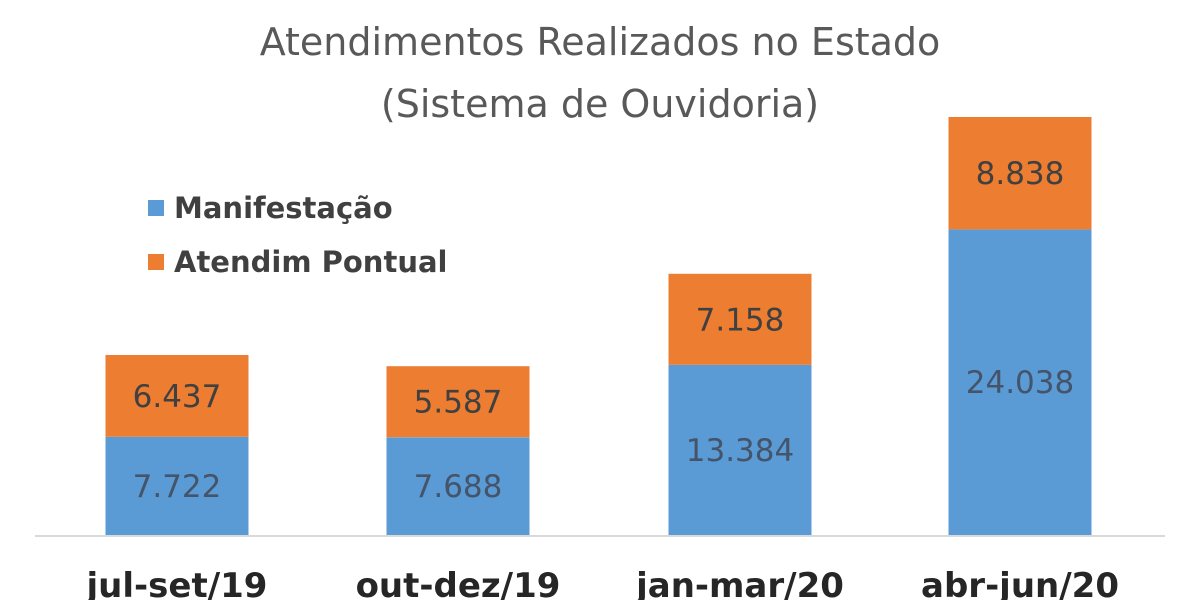  I want to click on legend-label-atendim-pontual: Atendim Pontual, so click(310, 262).